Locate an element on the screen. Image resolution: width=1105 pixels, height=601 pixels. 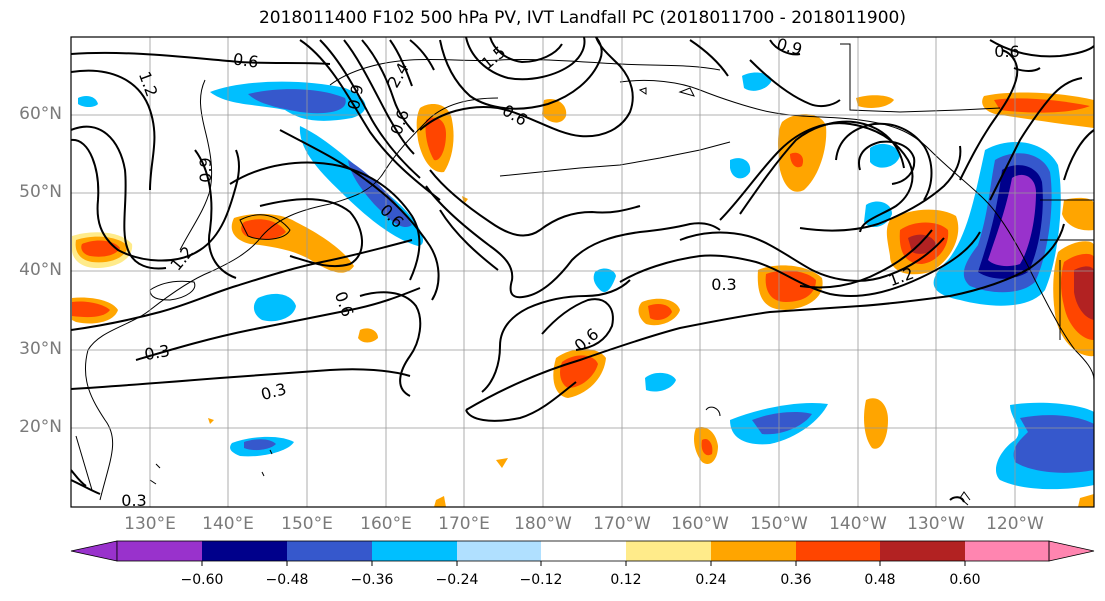
lat-label: 60°N is located at coordinates (40, 114).